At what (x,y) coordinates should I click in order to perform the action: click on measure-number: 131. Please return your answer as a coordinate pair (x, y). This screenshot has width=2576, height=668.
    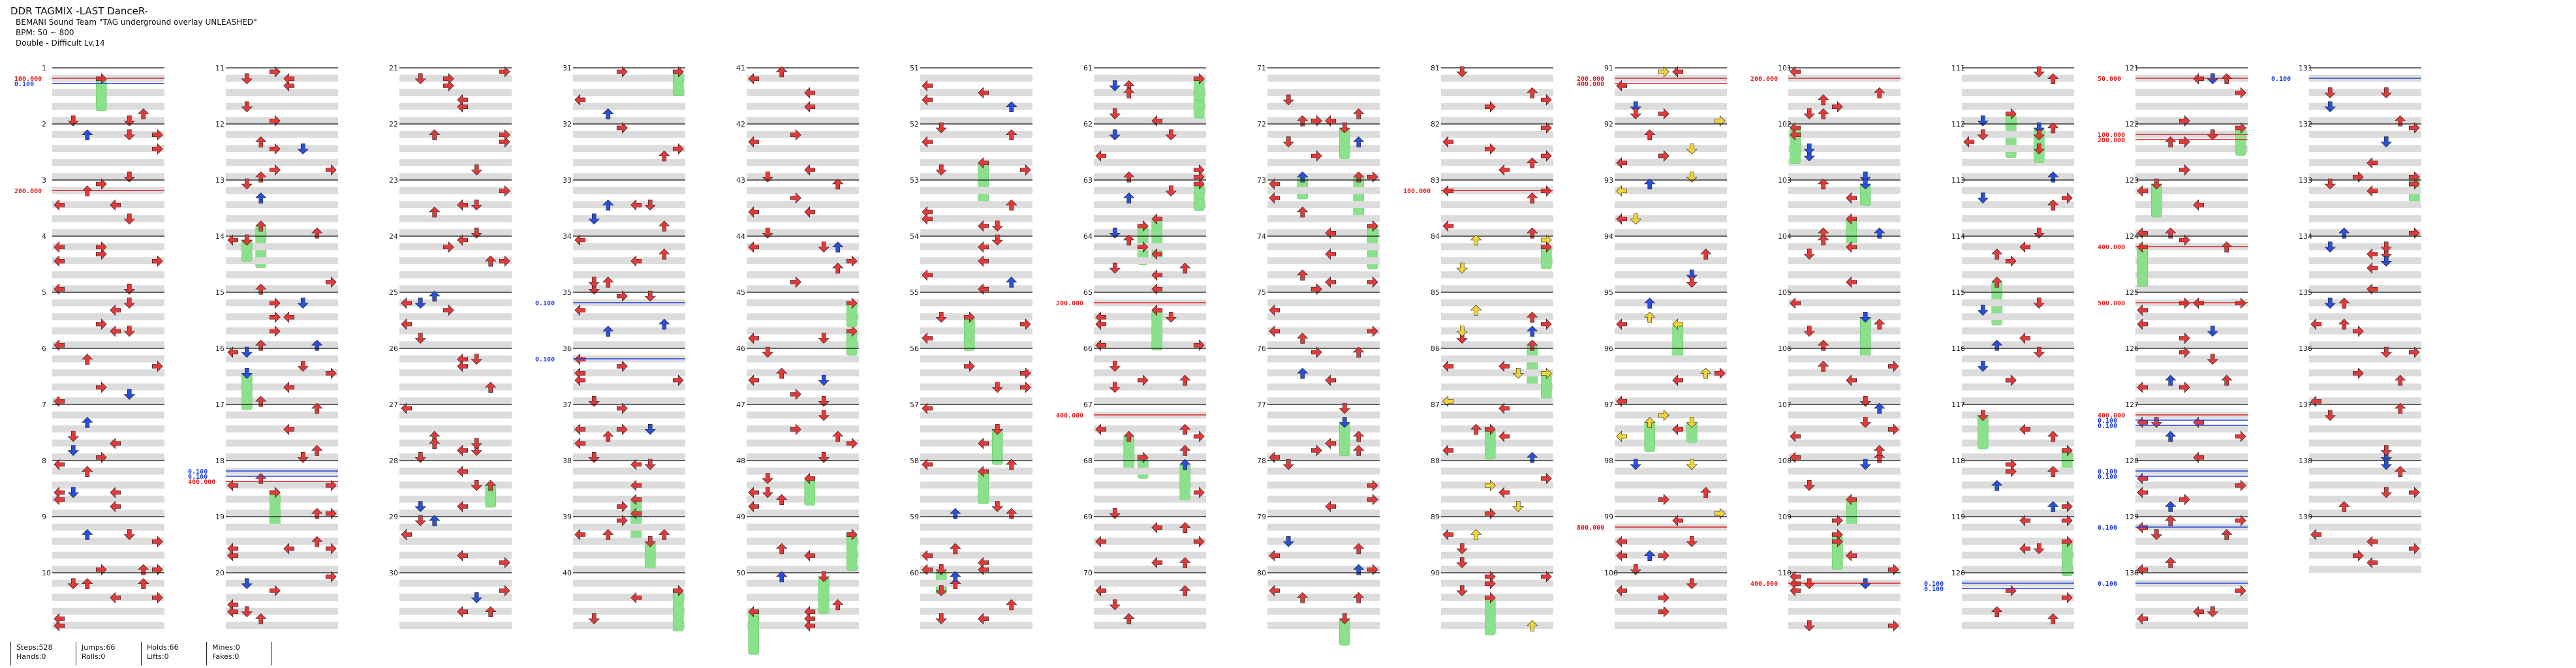
    Looking at the image, I should click on (2305, 68).